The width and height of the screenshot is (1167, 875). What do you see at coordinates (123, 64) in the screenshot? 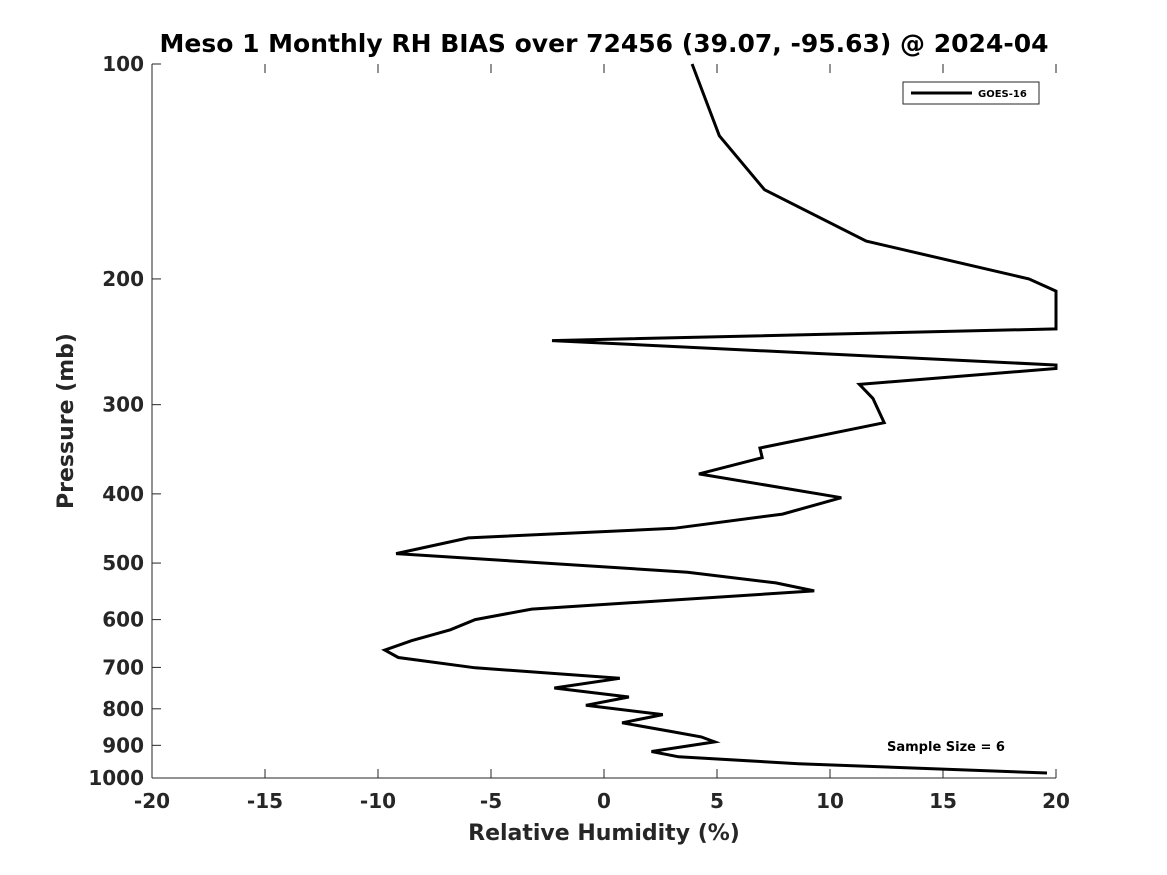
I see `y-tick-label: 100` at bounding box center [123, 64].